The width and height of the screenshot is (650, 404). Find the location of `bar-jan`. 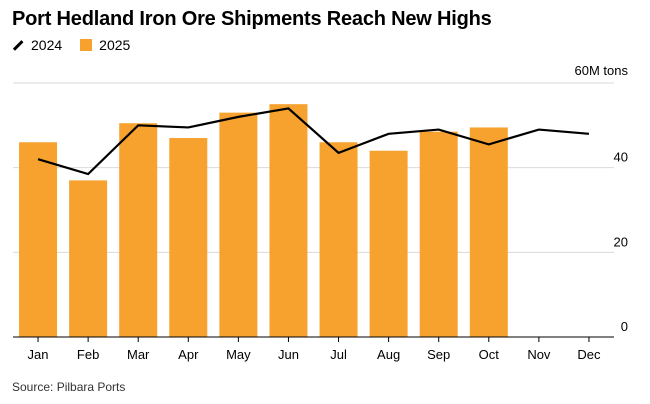

bar-jan is located at coordinates (38, 239).